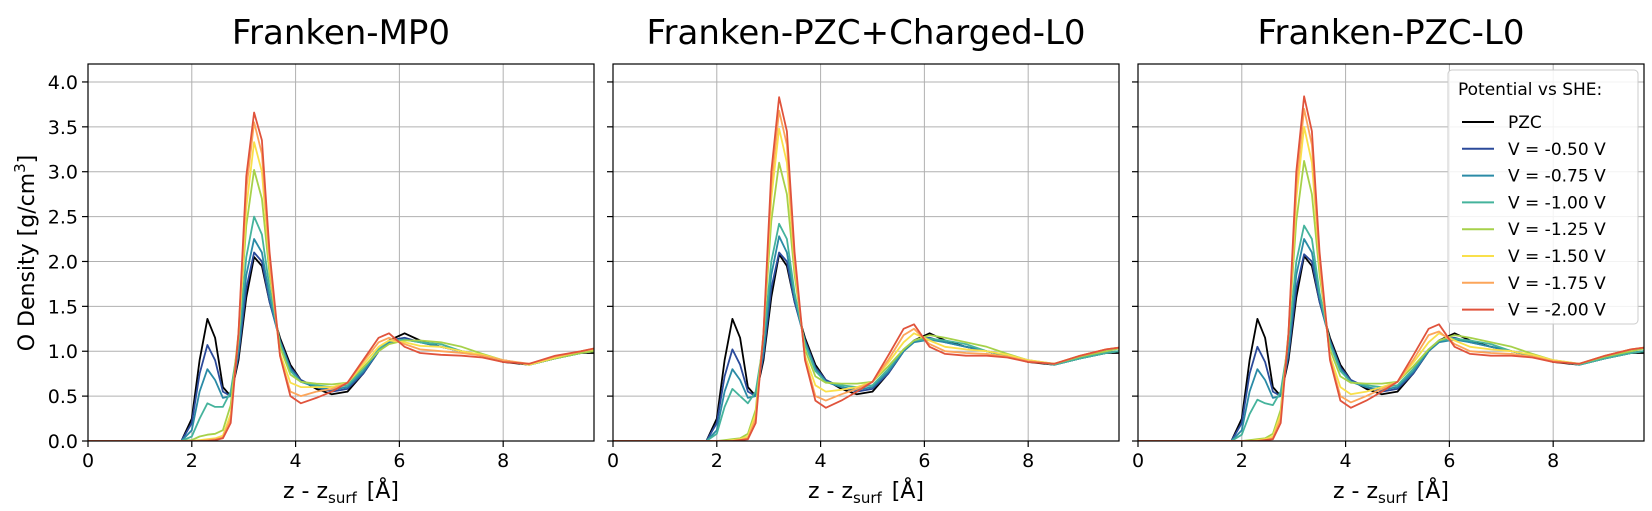  Describe the element at coordinates (63, 442) in the screenshot. I see `y-tick-label: 0.0` at that location.